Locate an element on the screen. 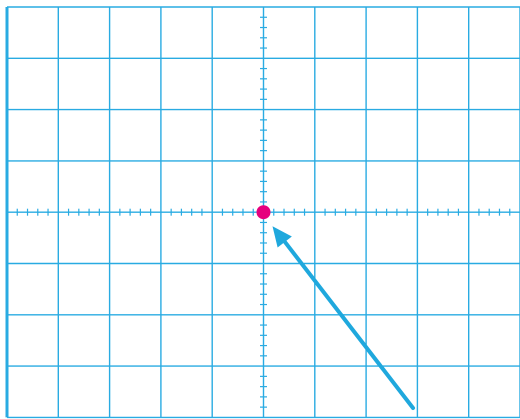 The width and height of the screenshot is (520, 419). arrow-head is located at coordinates (282, 237).